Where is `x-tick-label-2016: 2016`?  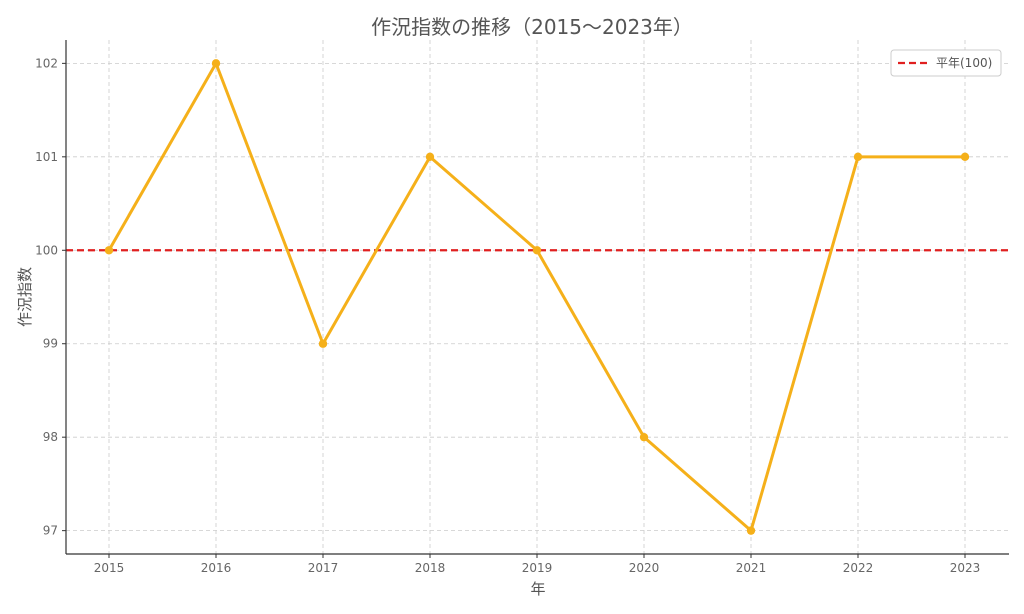
x-tick-label-2016: 2016 is located at coordinates (216, 568).